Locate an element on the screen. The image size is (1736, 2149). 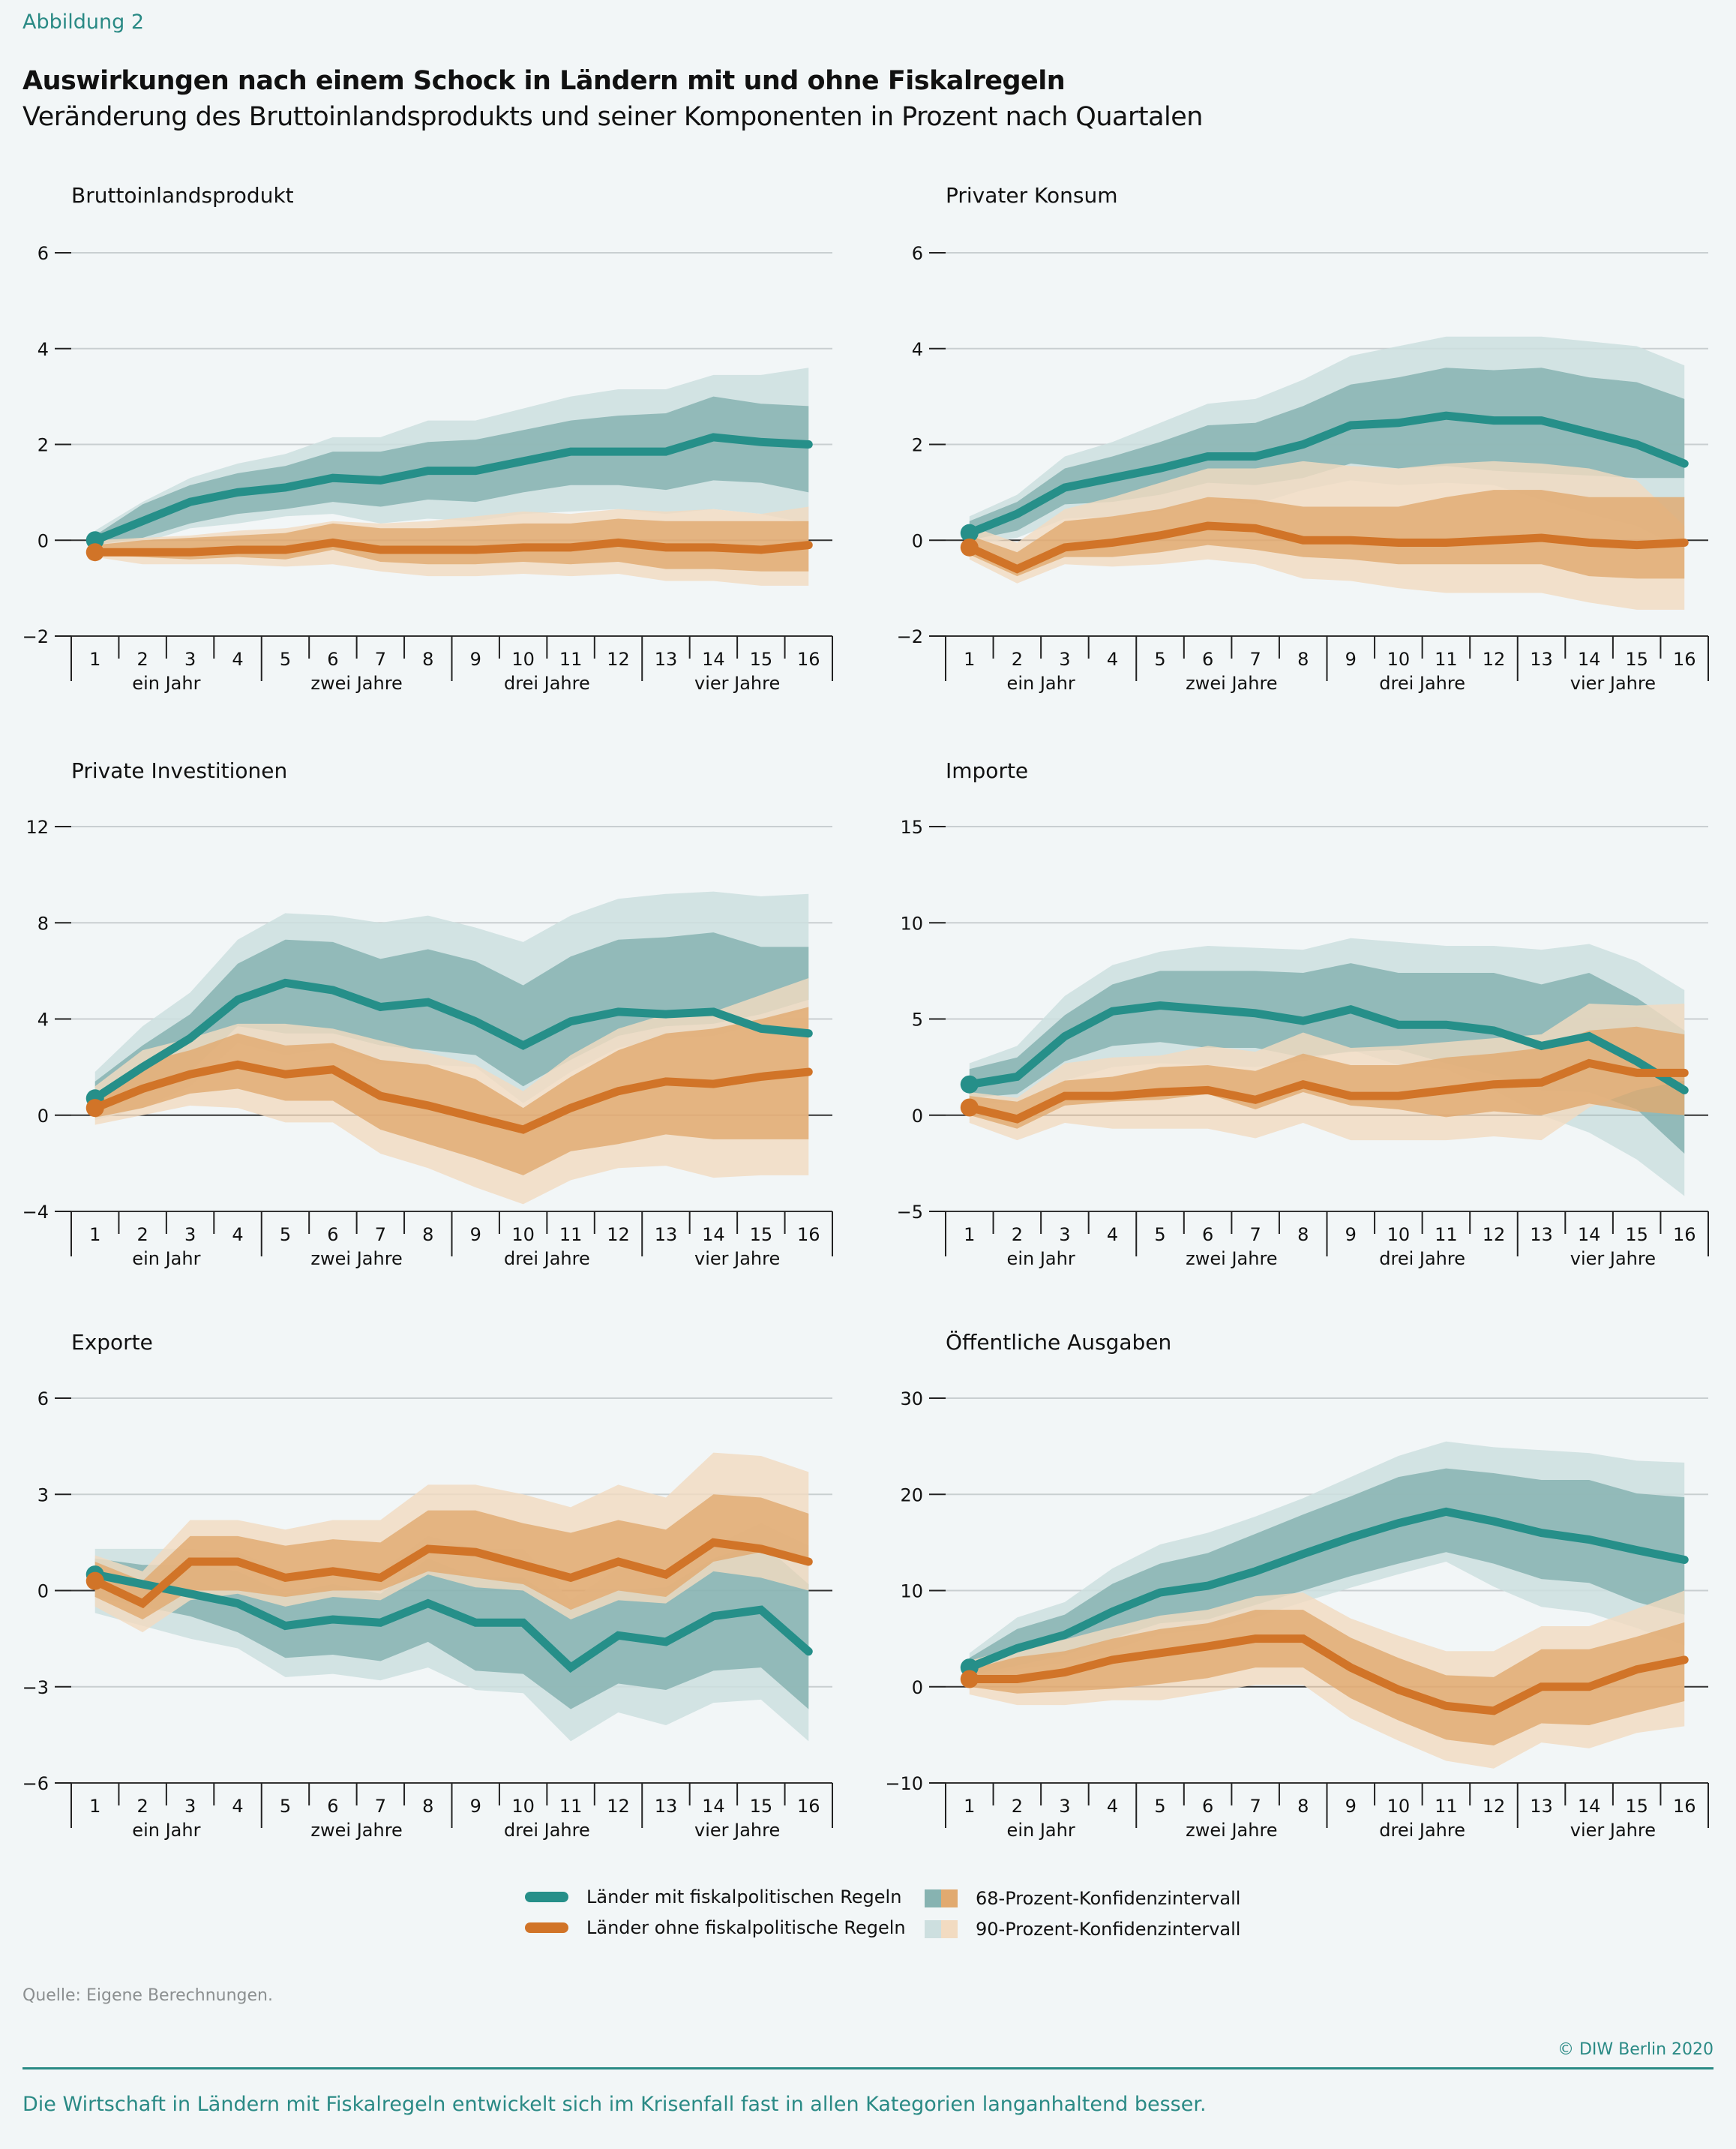
legend-item-with-rules: Länder mit fiskalpolitischen Regeln is located at coordinates (713, 1896).